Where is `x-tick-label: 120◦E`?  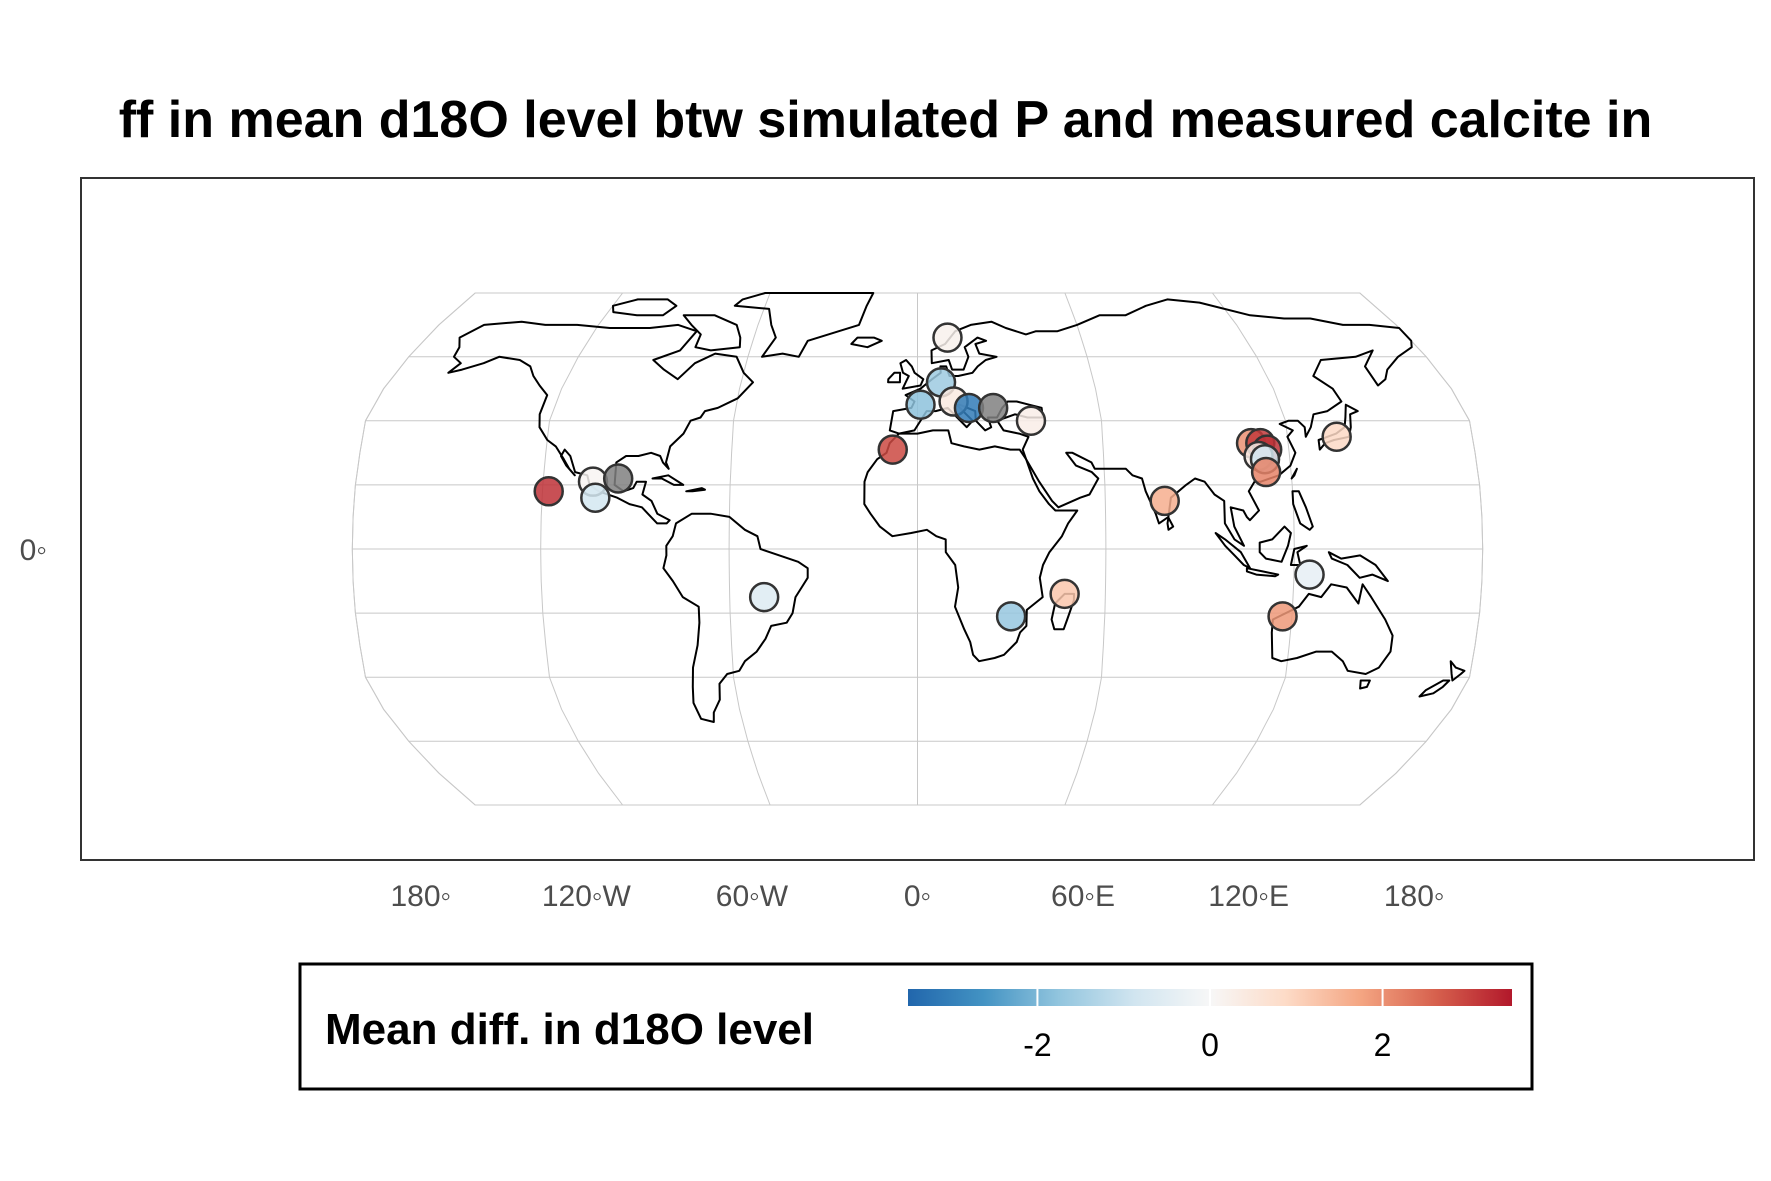 x-tick-label: 120◦E is located at coordinates (1248, 896).